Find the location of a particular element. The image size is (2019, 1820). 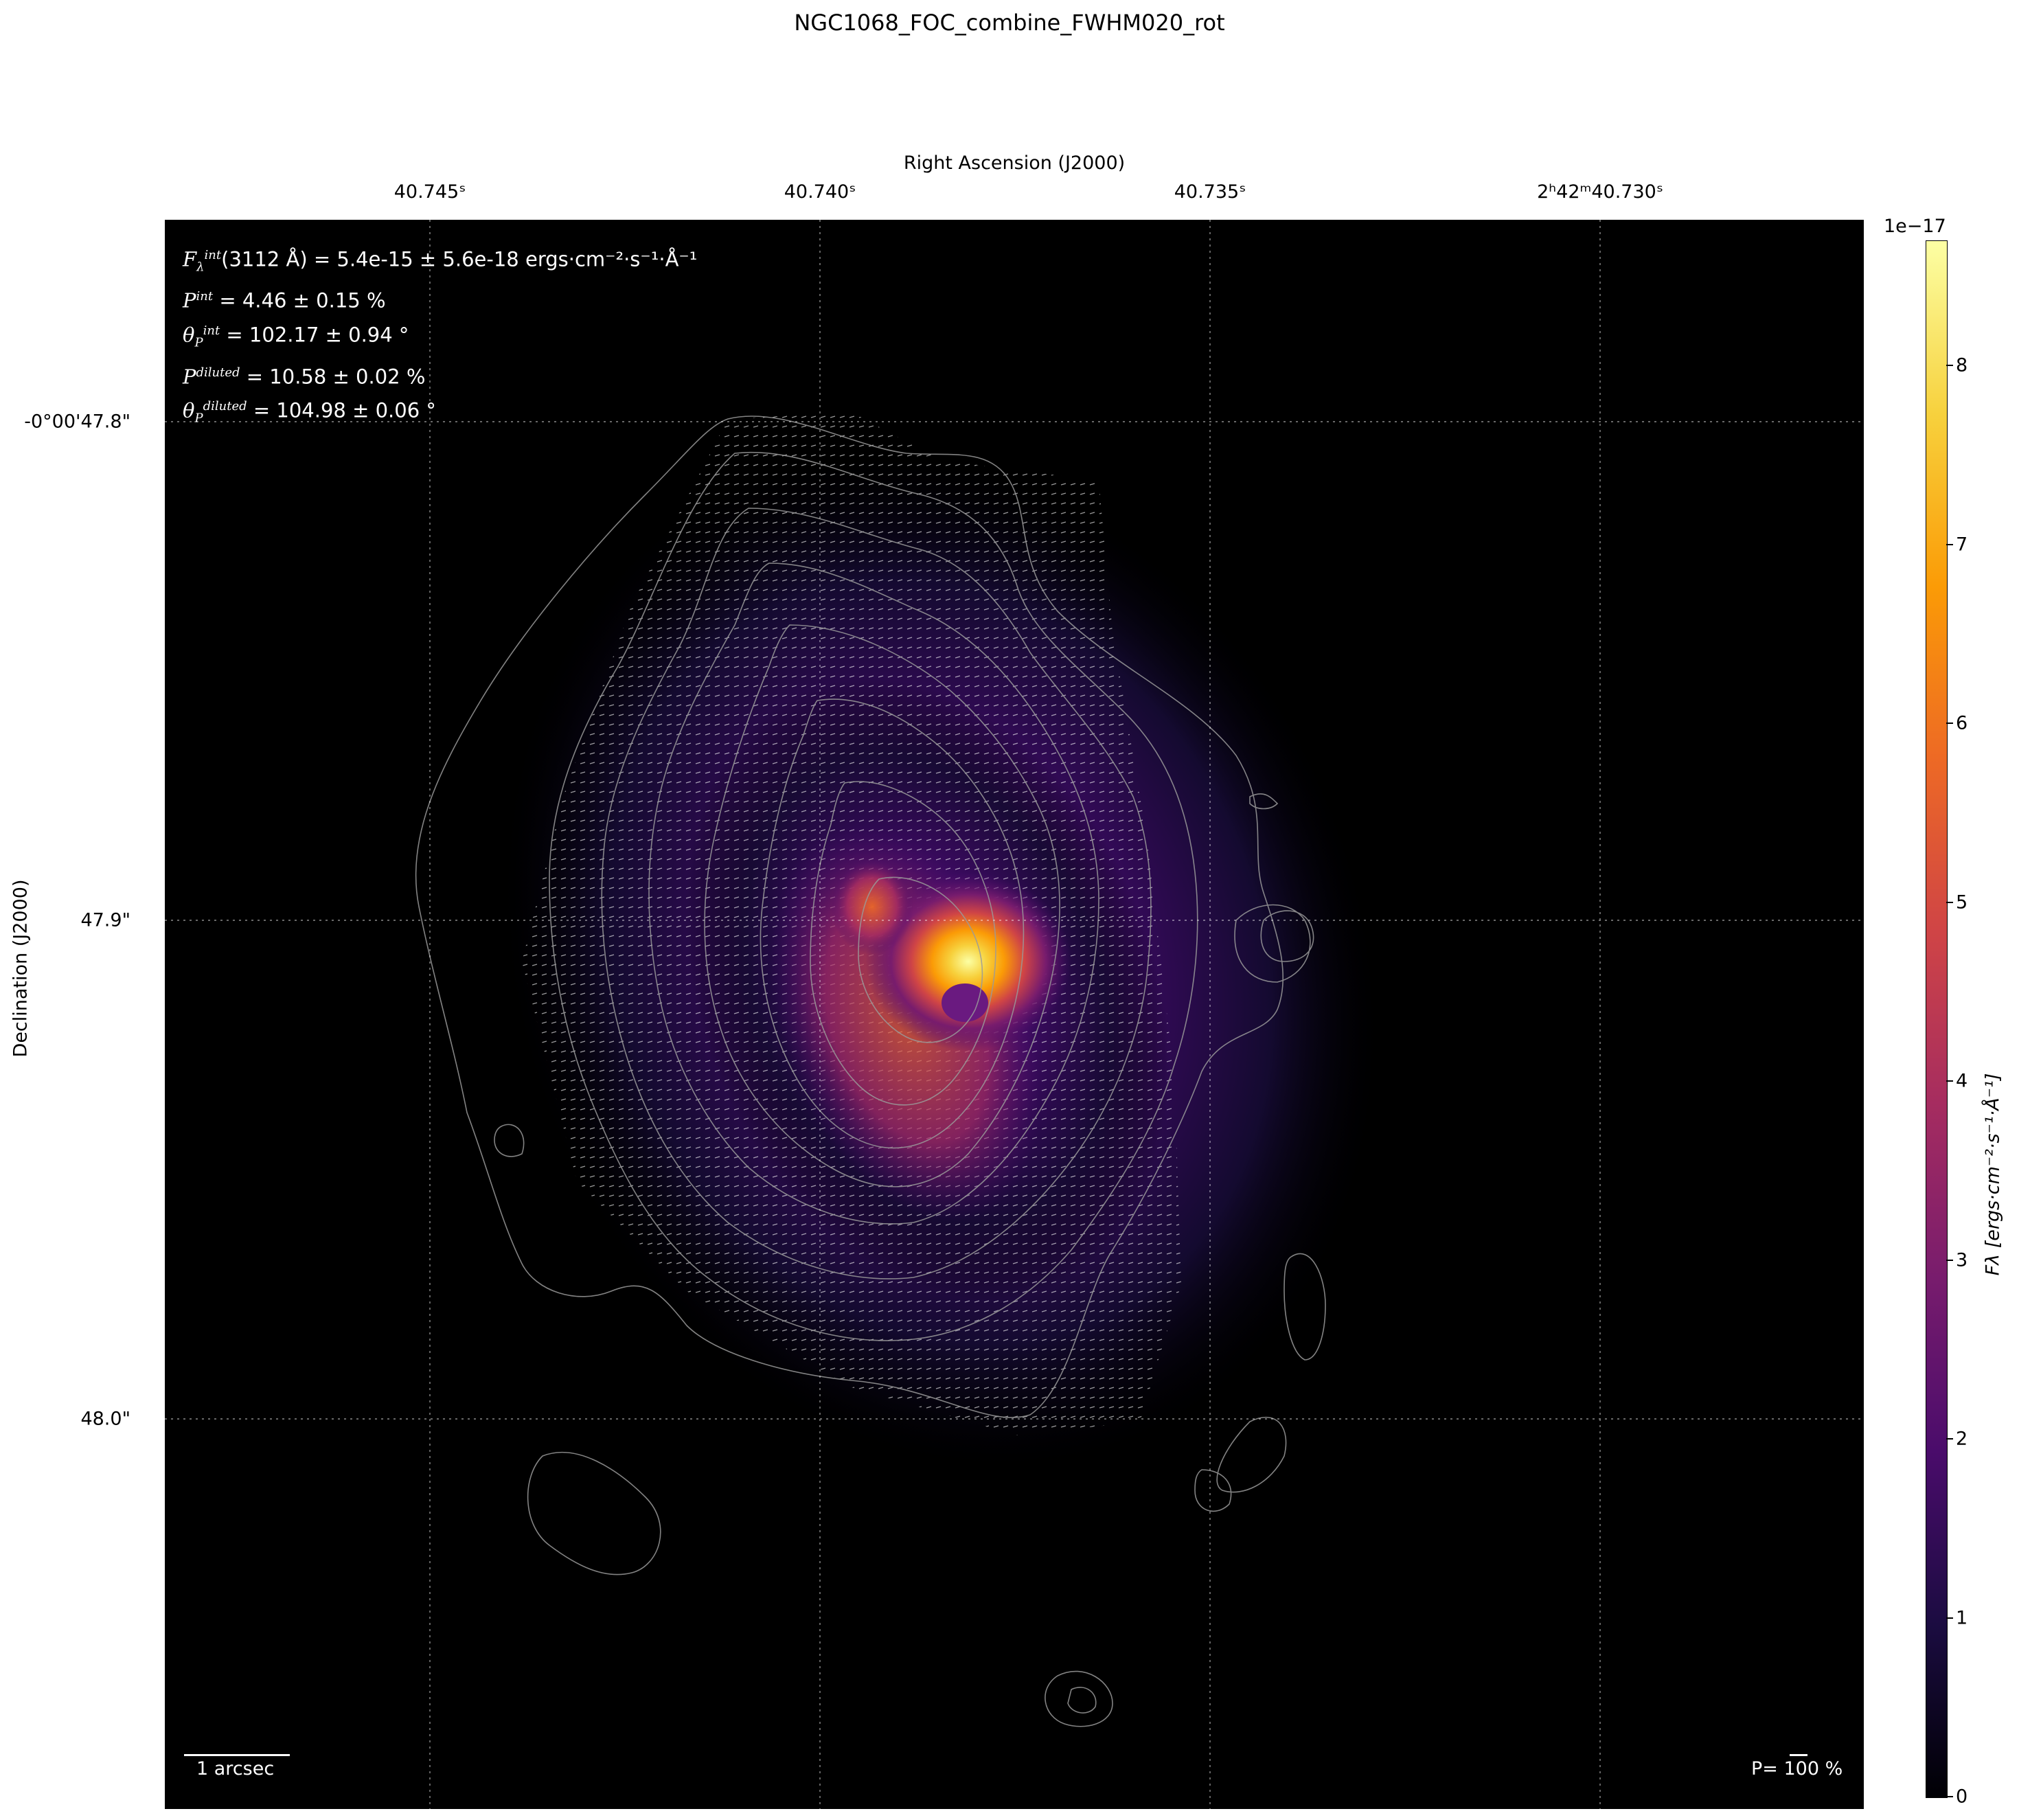

x-tick-label: 2ʰ42ᵐ40.730ˢ is located at coordinates (1600, 192).